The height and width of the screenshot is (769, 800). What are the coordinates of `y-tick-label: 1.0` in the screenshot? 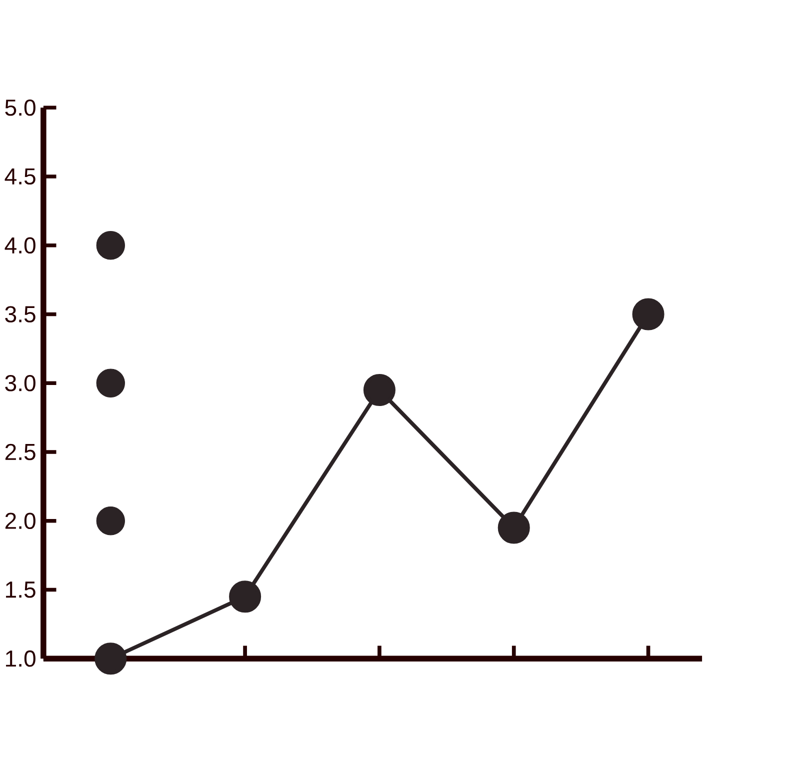 It's located at (21, 658).